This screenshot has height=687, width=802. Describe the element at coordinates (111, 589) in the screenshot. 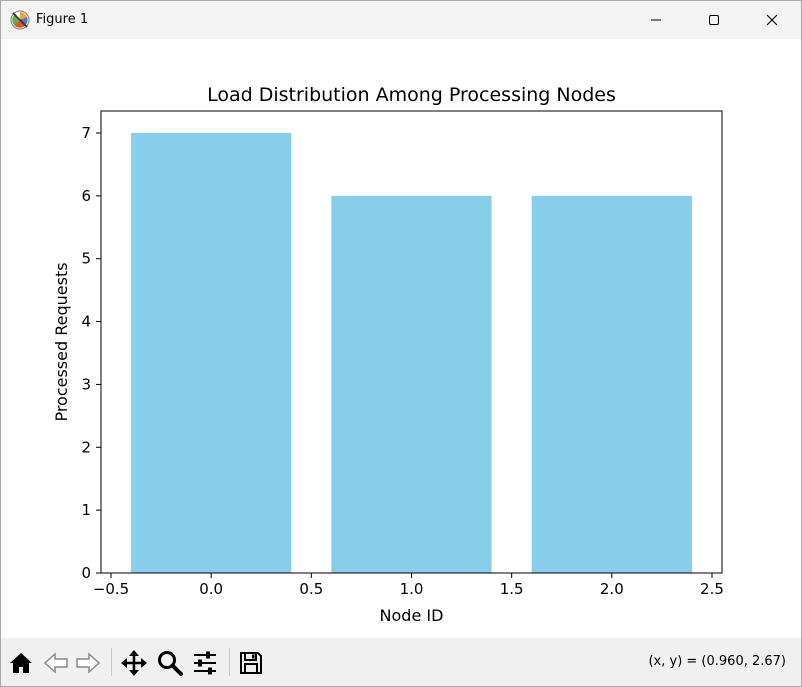

I see `x-tick-label: −0.5` at that location.